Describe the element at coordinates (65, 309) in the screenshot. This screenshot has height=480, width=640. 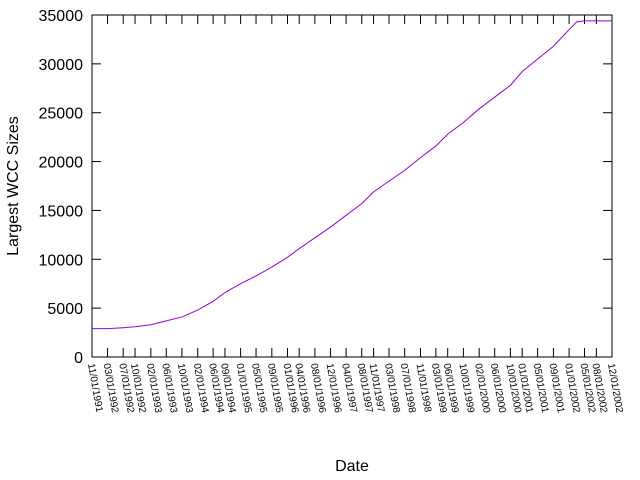
I see `y-tick-label: 5000` at that location.